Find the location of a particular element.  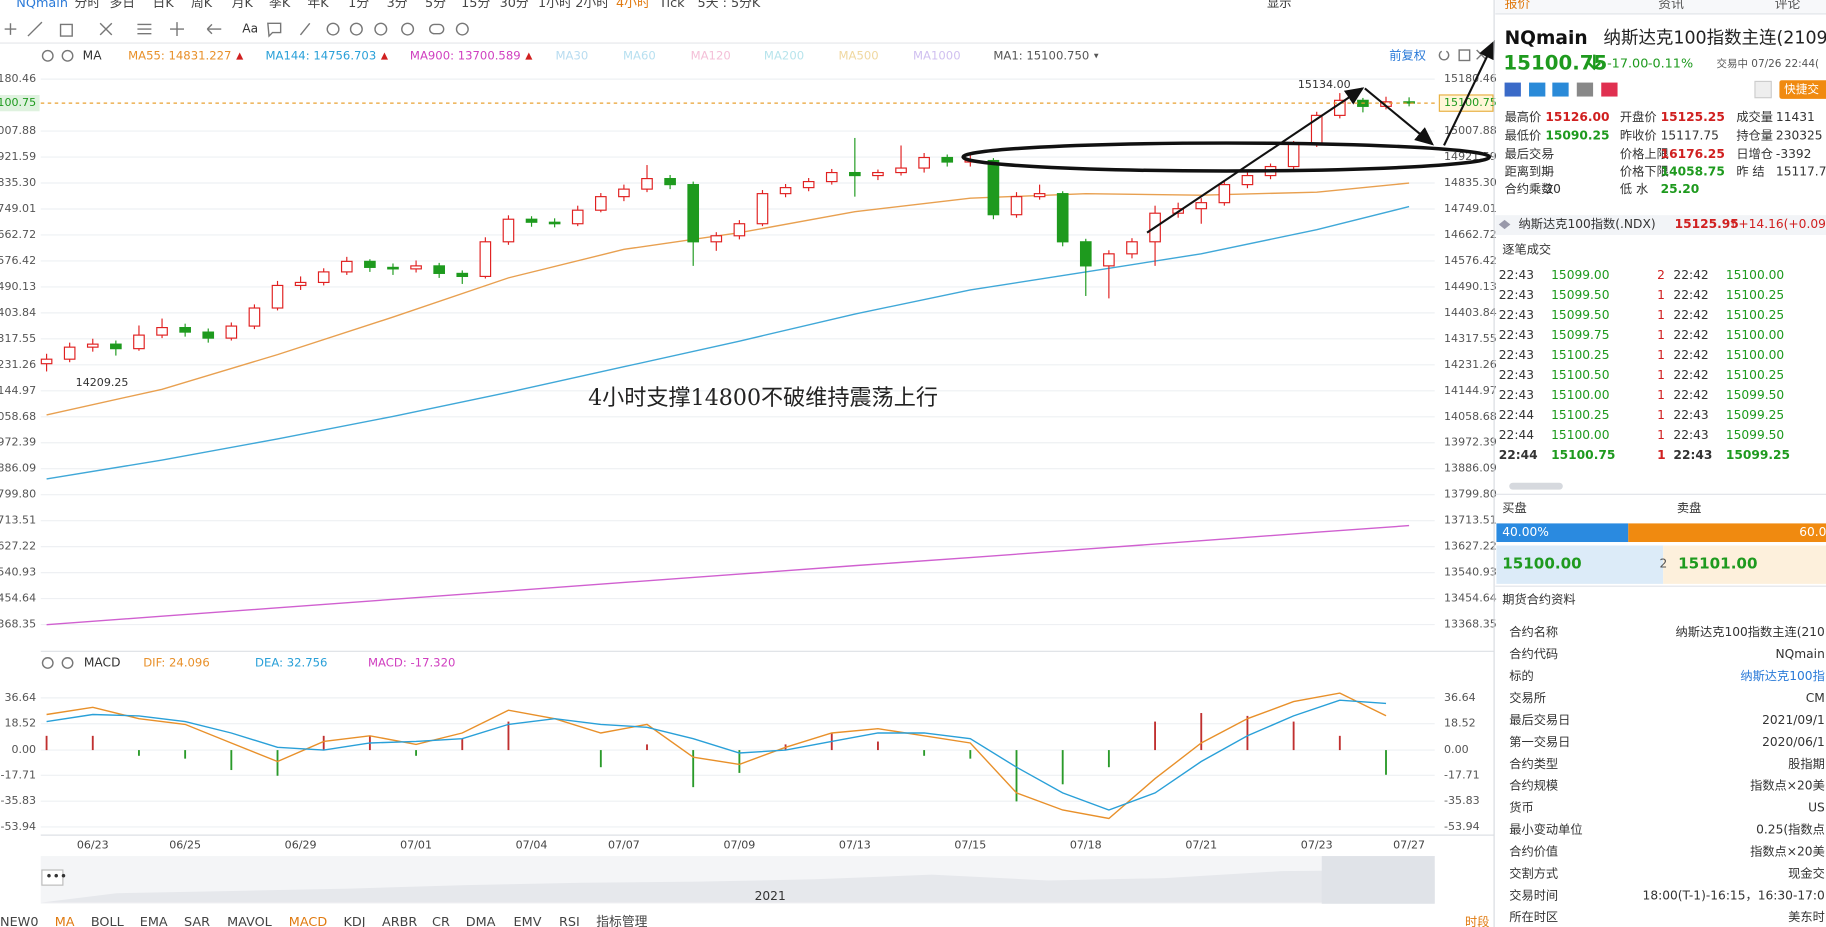

trade-cell: 15099.50 is located at coordinates (1755, 435).